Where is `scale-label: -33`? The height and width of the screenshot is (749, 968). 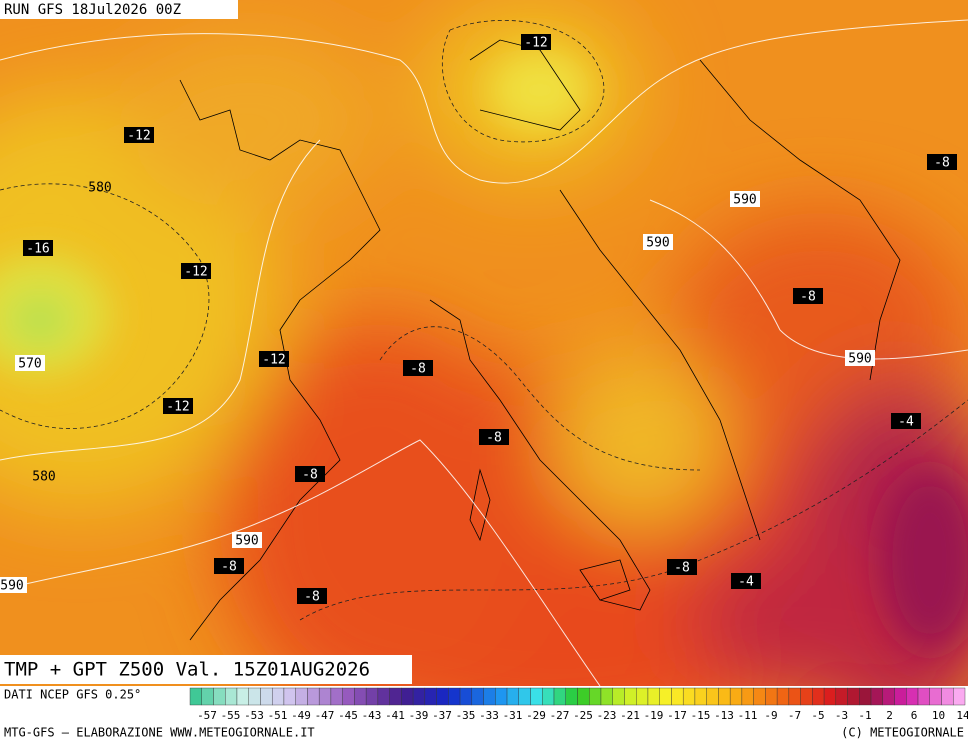 scale-label: -33 is located at coordinates (489, 715).